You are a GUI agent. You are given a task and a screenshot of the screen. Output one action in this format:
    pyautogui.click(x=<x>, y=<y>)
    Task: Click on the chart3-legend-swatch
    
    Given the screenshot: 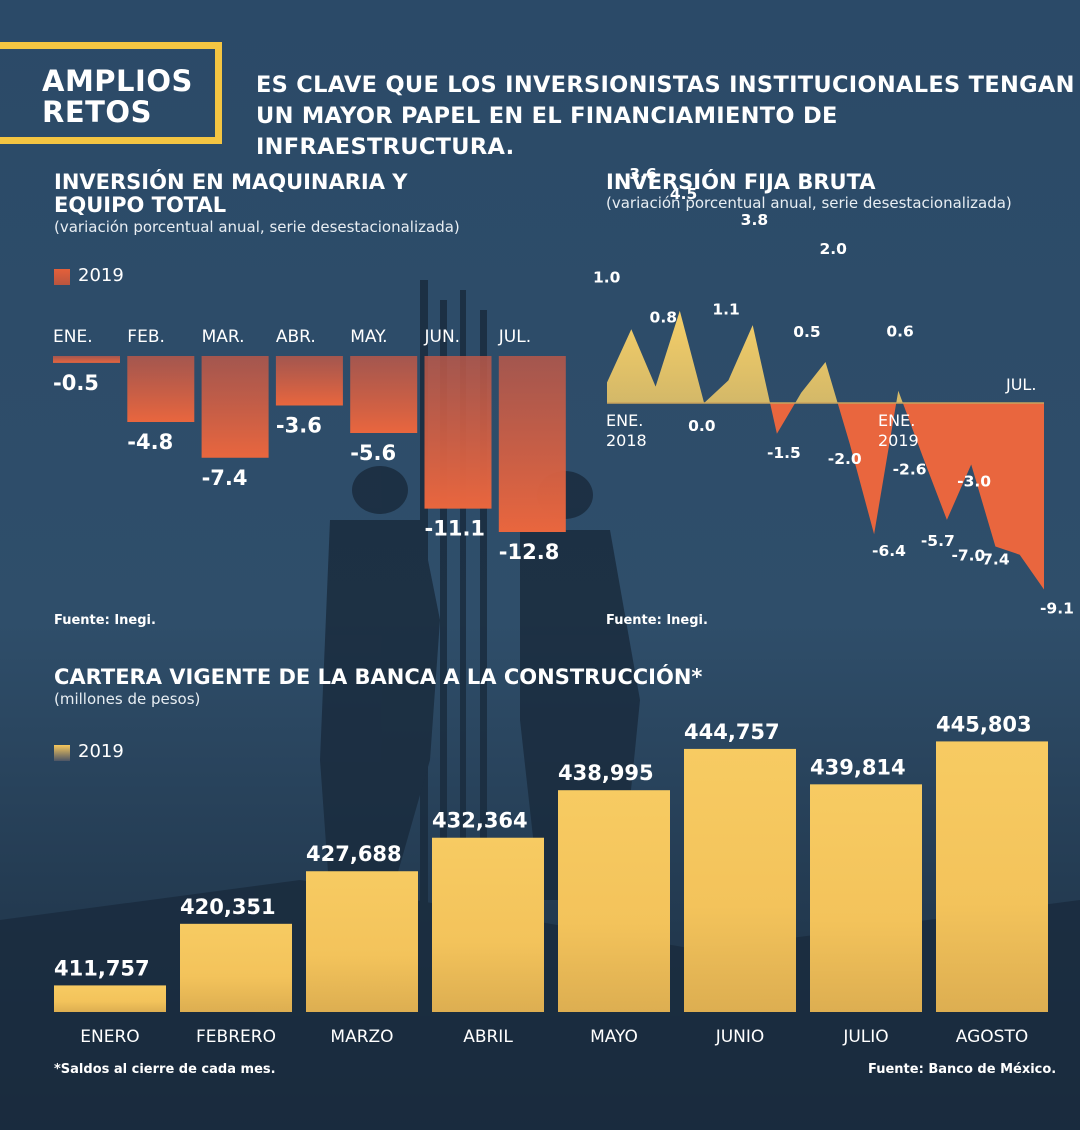 What is the action you would take?
    pyautogui.click(x=62, y=753)
    